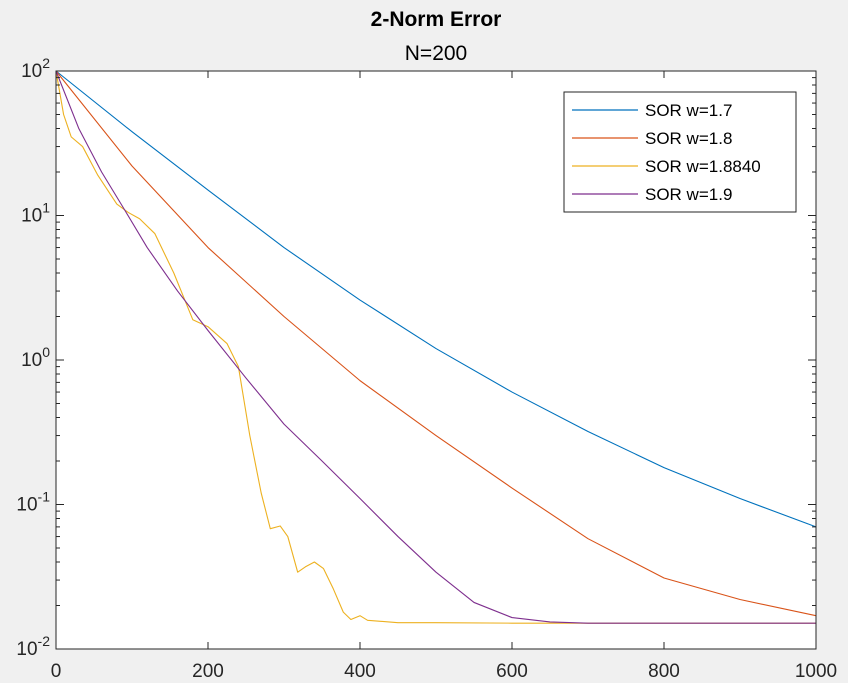 The width and height of the screenshot is (848, 683). Describe the element at coordinates (56, 671) in the screenshot. I see `x-tick-label: 0` at that location.